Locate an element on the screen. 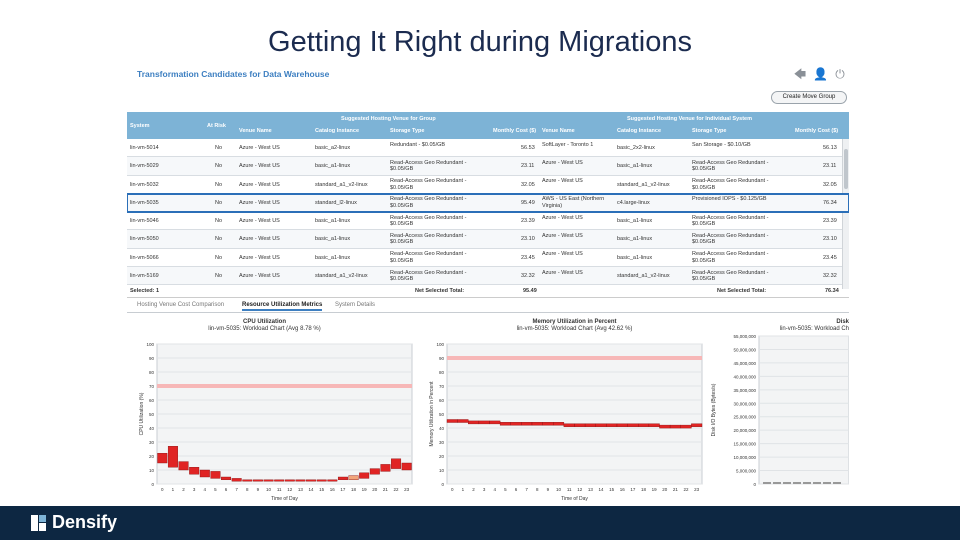 This screenshot has width=960, height=540. disk-y-tick: 40,000,000 is located at coordinates (744, 376).